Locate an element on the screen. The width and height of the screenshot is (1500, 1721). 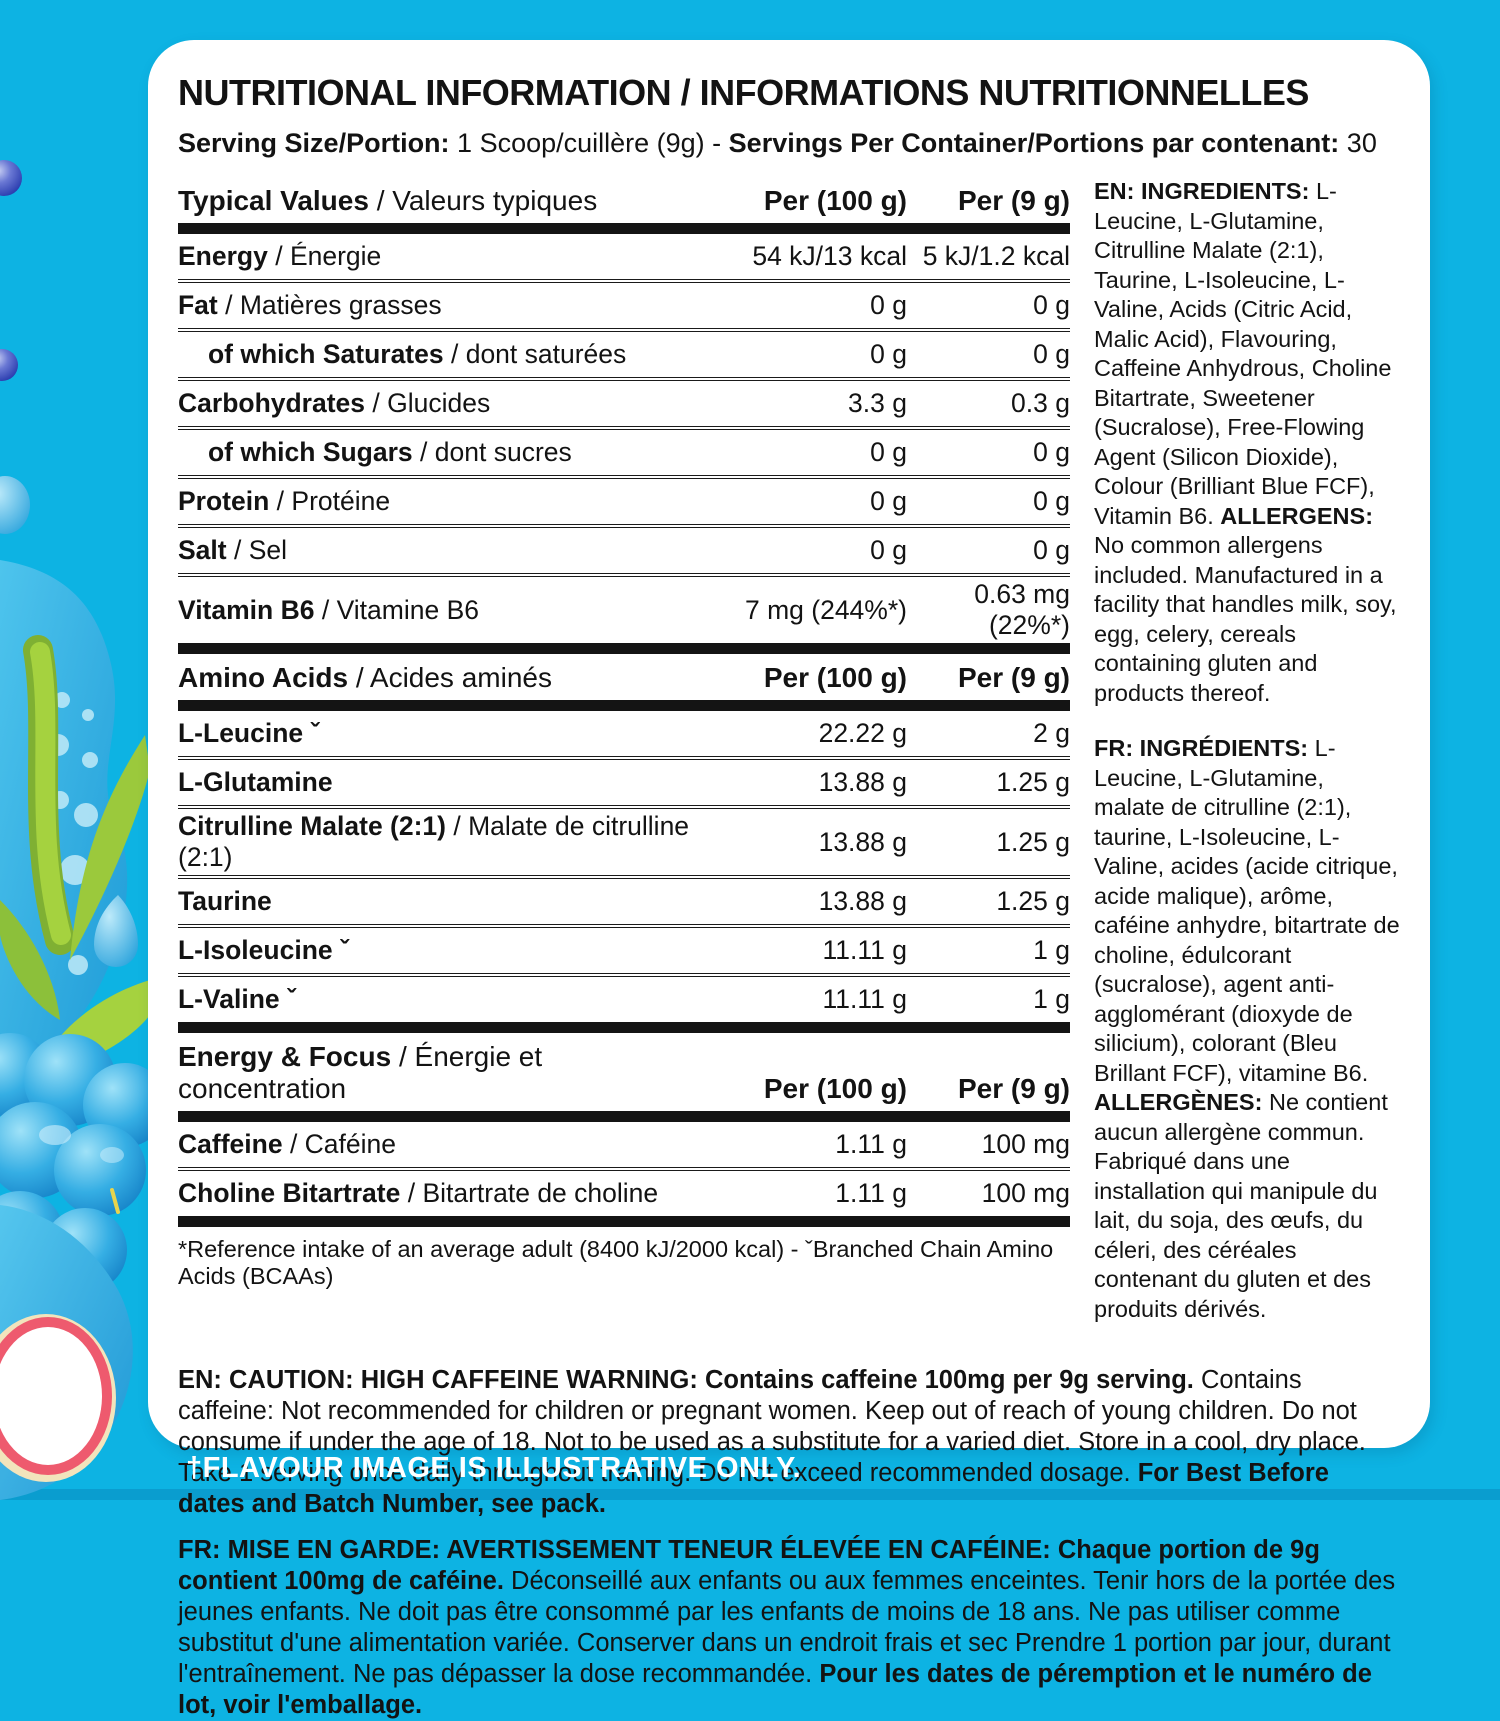
row-label: Fat / Matières grasses is located at coordinates (310, 305).